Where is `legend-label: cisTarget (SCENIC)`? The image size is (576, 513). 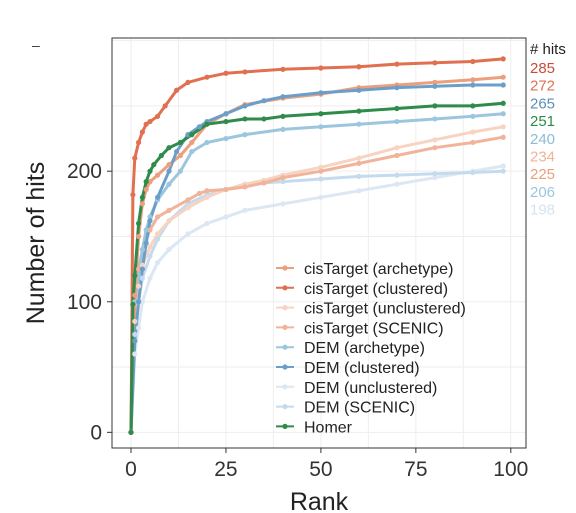
legend-label: cisTarget (SCENIC) is located at coordinates (374, 328).